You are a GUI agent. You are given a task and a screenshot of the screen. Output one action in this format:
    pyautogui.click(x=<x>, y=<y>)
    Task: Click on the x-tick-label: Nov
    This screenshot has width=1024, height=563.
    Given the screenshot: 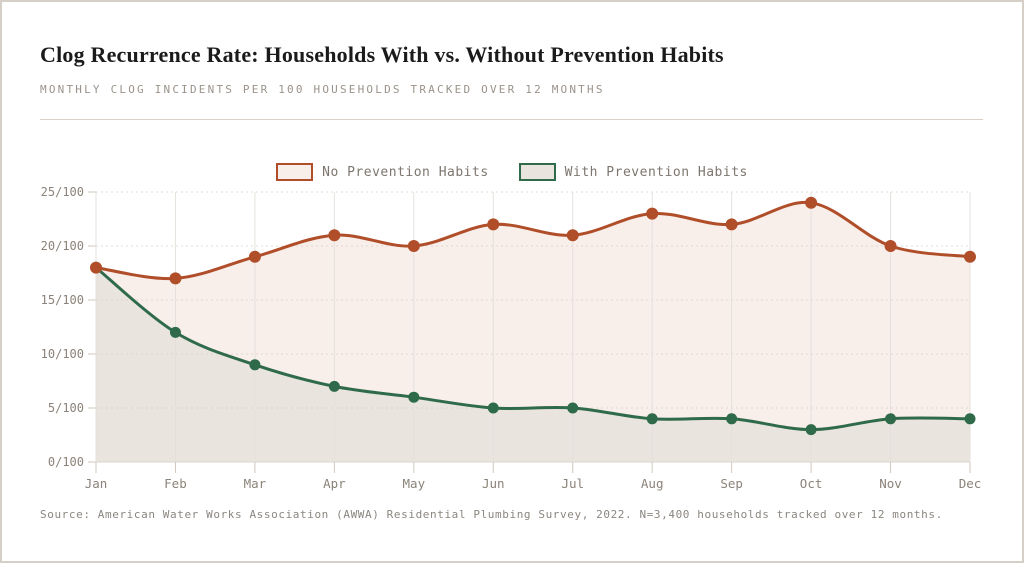 What is the action you would take?
    pyautogui.click(x=890, y=483)
    